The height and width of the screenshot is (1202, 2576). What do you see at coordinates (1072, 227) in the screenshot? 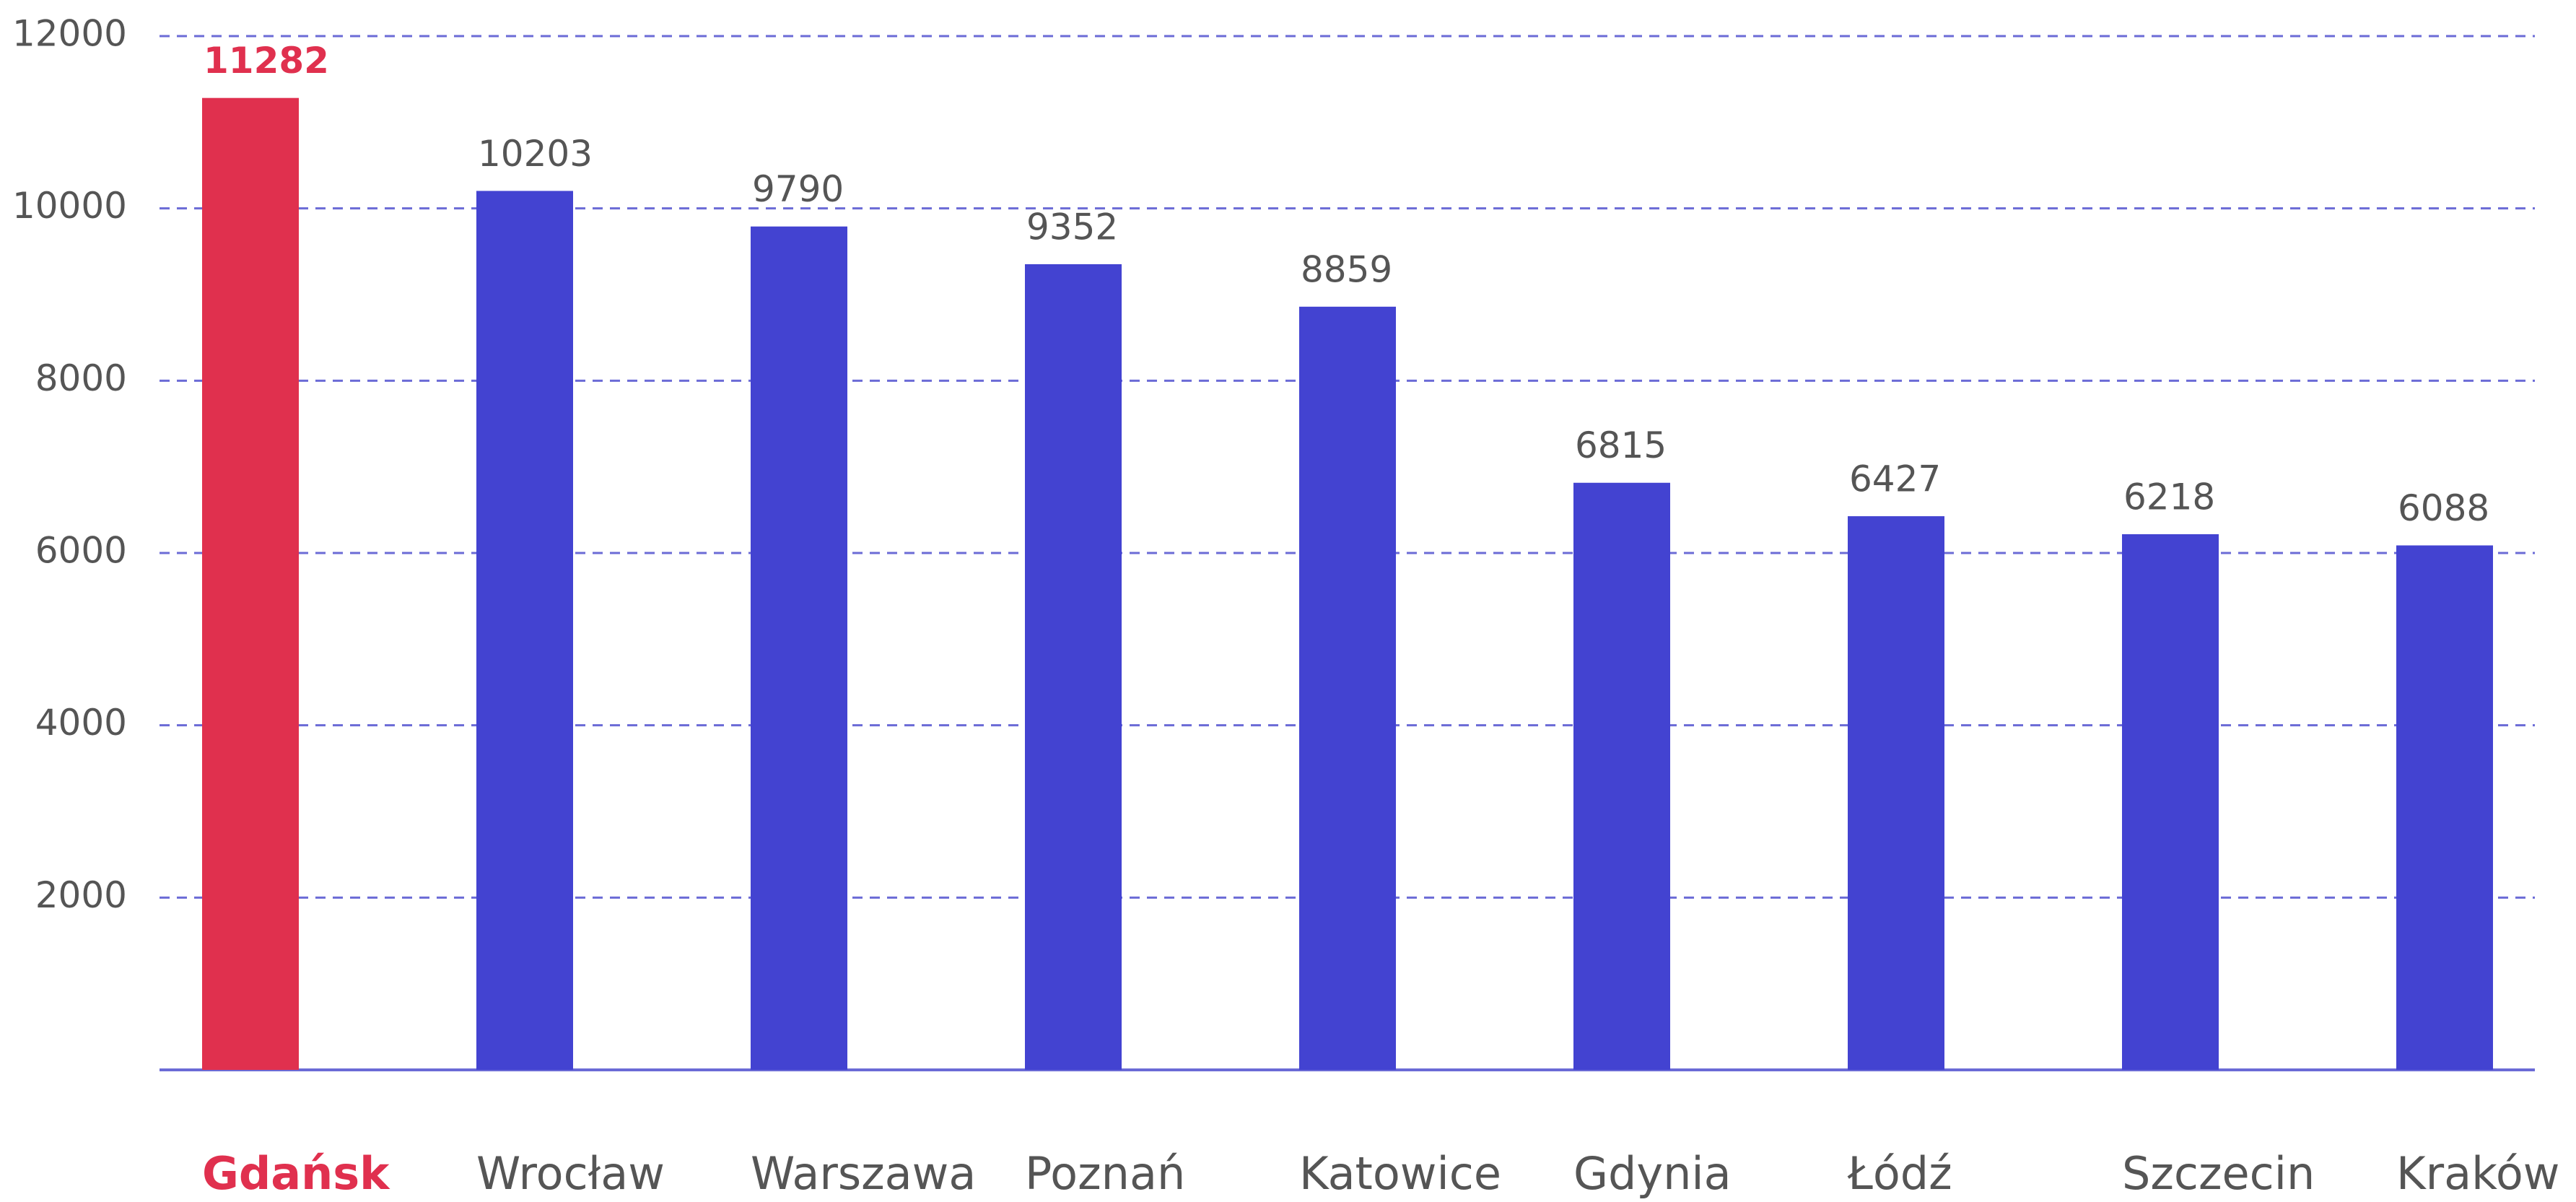
I see `value-label: 9352` at bounding box center [1072, 227].